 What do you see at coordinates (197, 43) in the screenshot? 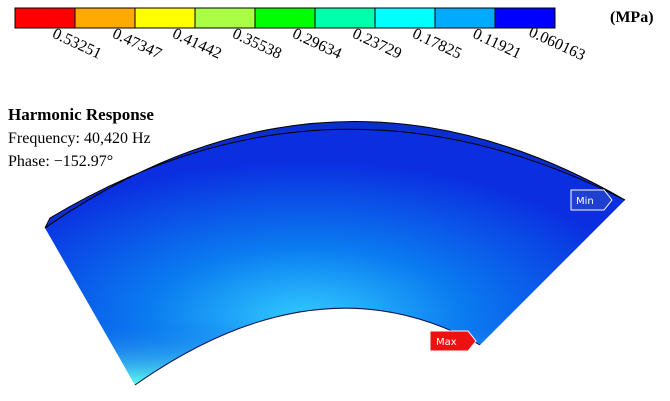
I see `color-bar-label: 0.41442` at bounding box center [197, 43].